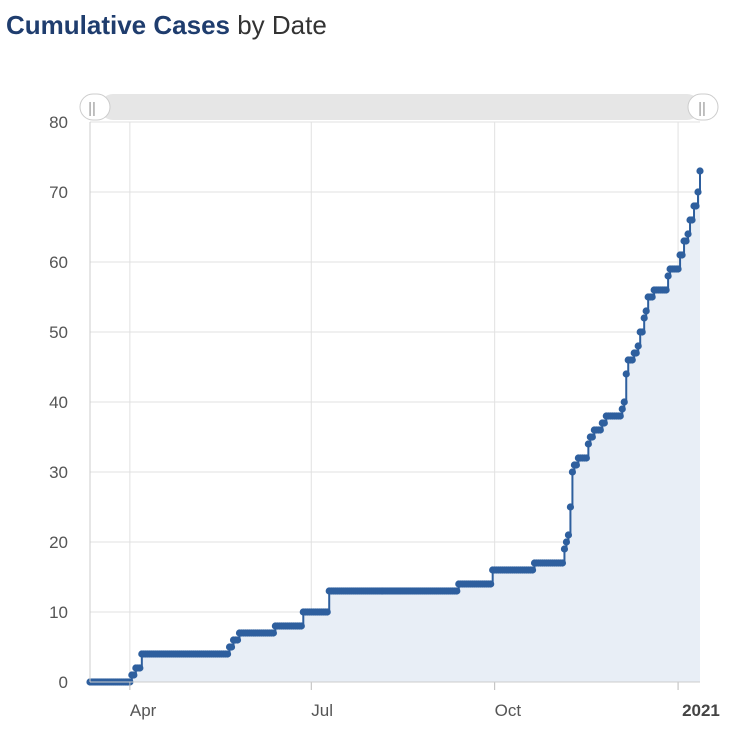  I want to click on y-tick-label: 60, so click(58, 262).